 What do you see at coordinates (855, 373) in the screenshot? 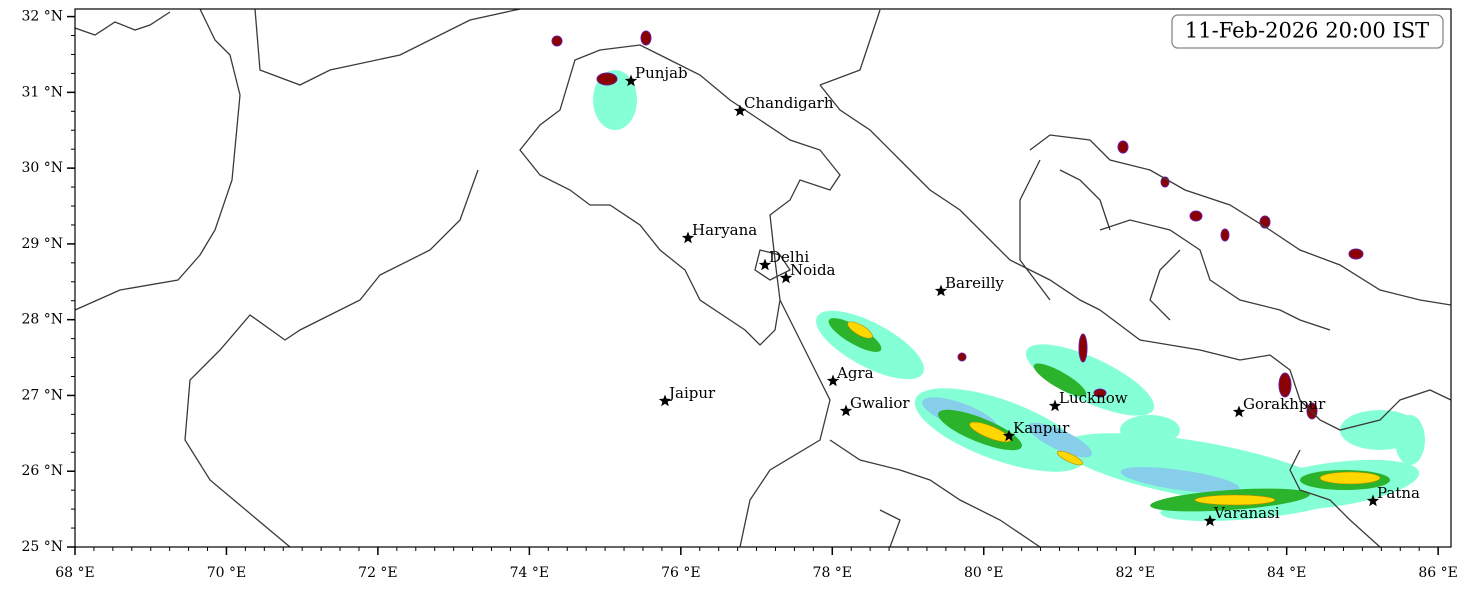
I see `city-label: Agra` at bounding box center [855, 373].